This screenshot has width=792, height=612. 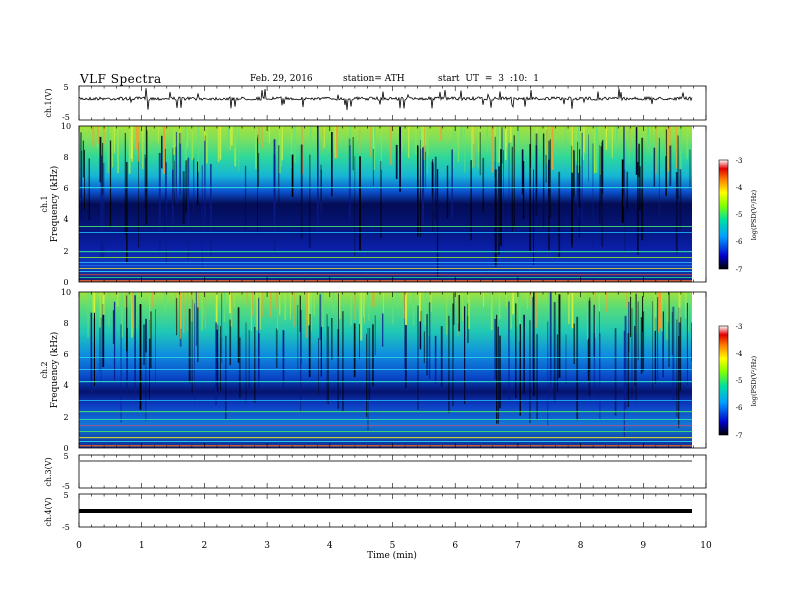 I want to click on ch3-ylabel: ch.3(V), so click(x=48, y=471).